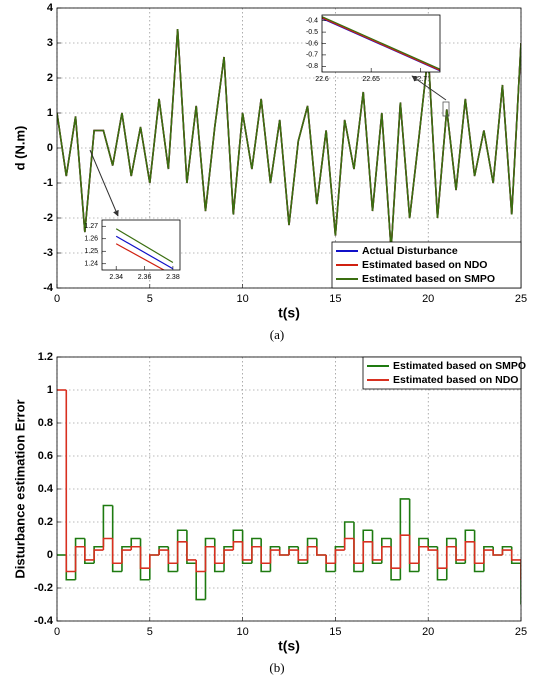 This screenshot has height=678, width=550. I want to click on x-tick-label: 2.38, so click(173, 277).